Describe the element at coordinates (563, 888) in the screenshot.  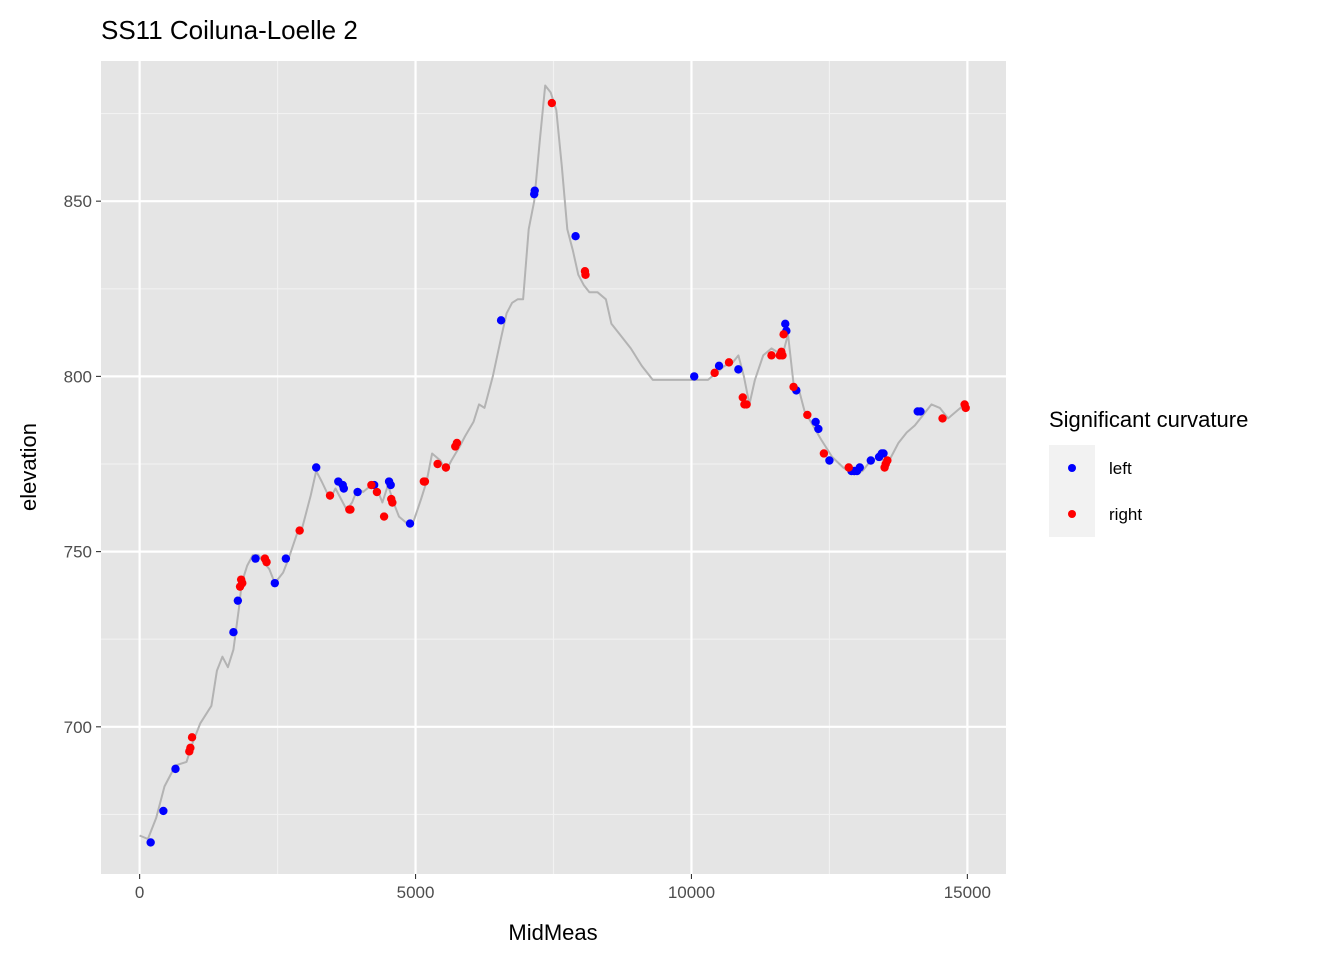
I see `x-axis: 0 5000 10000 15000` at that location.